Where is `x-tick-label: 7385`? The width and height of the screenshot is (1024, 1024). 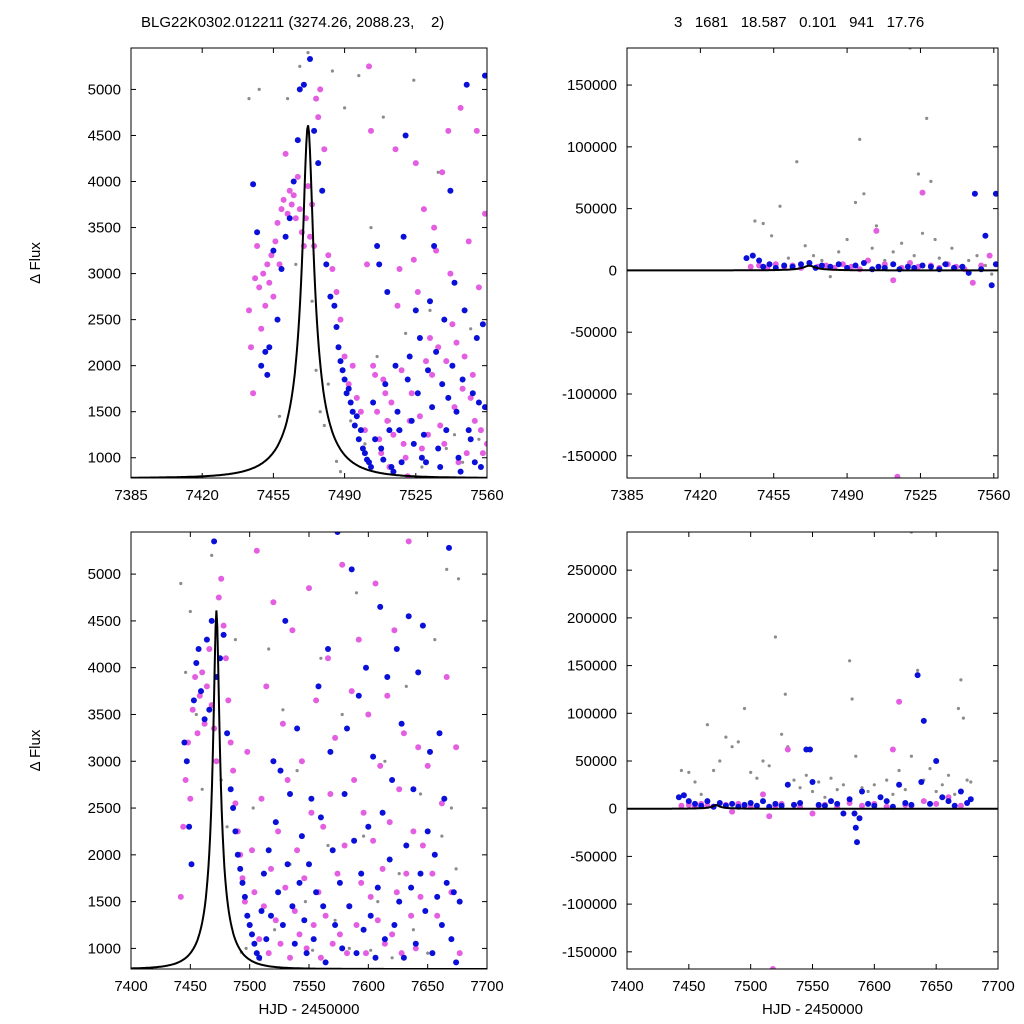
x-tick-label: 7385 is located at coordinates (626, 495).